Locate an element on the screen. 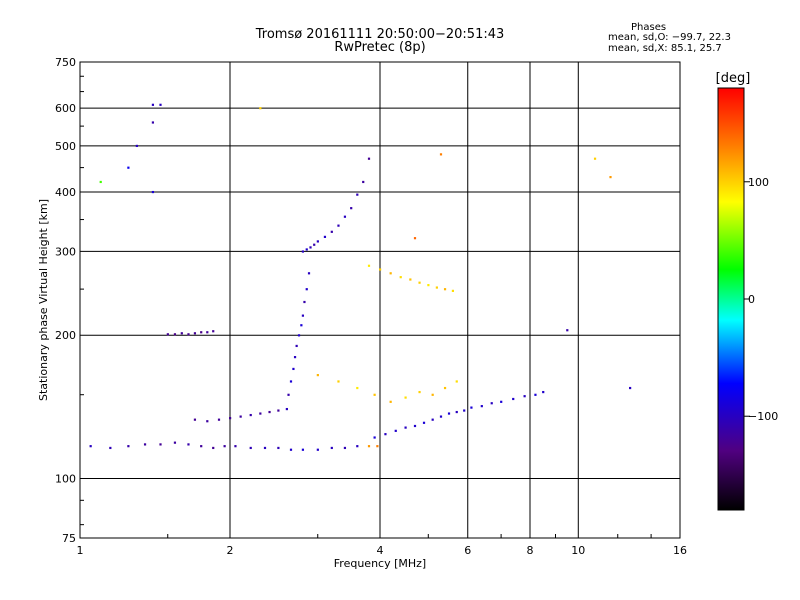 The width and height of the screenshot is (800, 600). y-axis-ticks: 75 100 200 300 400 500 600 750 is located at coordinates (69, 300).